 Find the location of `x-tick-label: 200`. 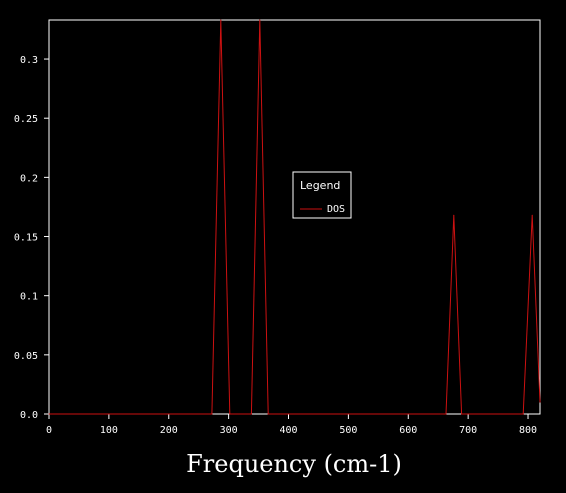

x-tick-label: 200 is located at coordinates (169, 430).